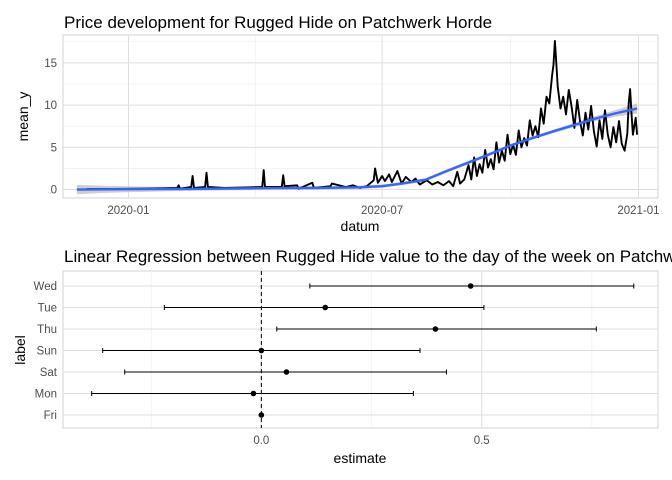 The width and height of the screenshot is (672, 480). What do you see at coordinates (261, 441) in the screenshot?
I see `x-tick-label: 0.0` at bounding box center [261, 441].